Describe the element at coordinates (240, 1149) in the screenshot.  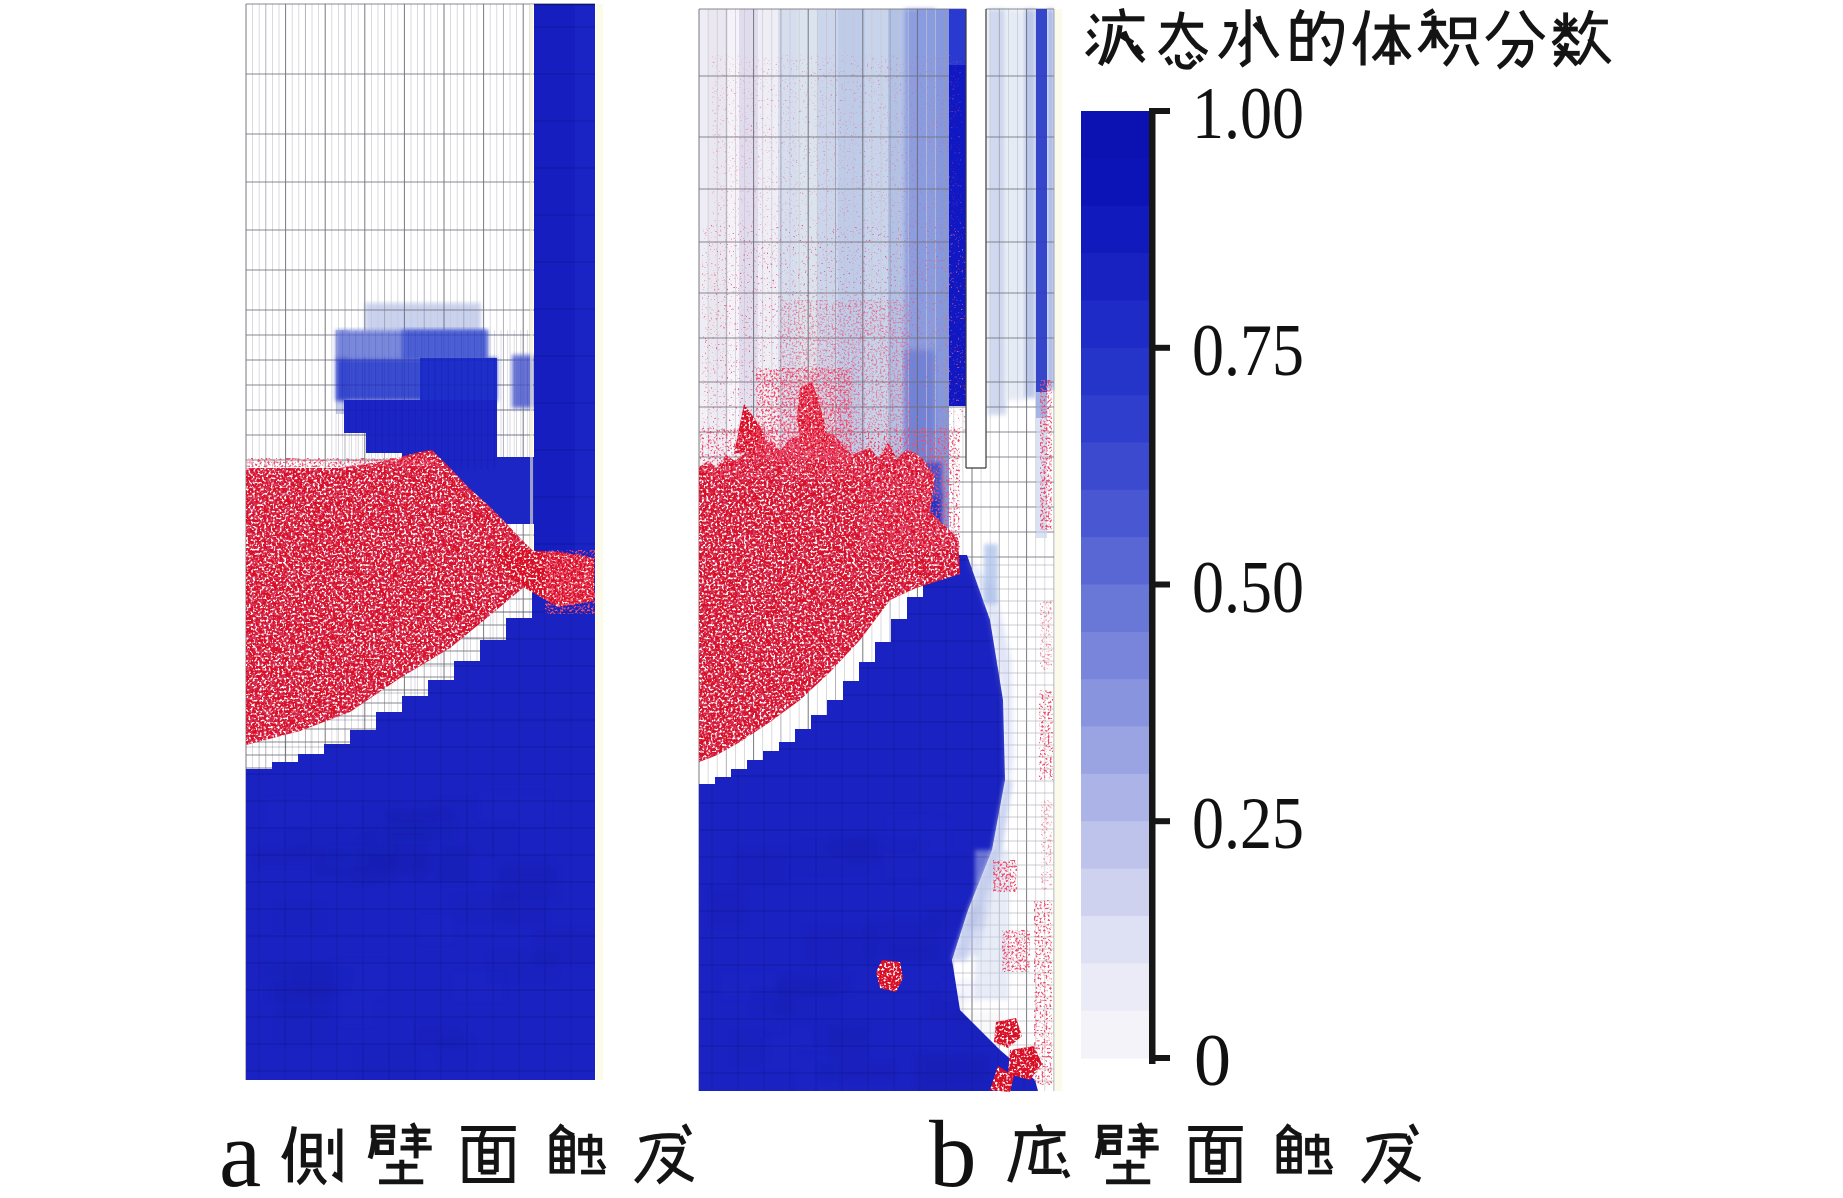
I see `svg-text: a` at that location.